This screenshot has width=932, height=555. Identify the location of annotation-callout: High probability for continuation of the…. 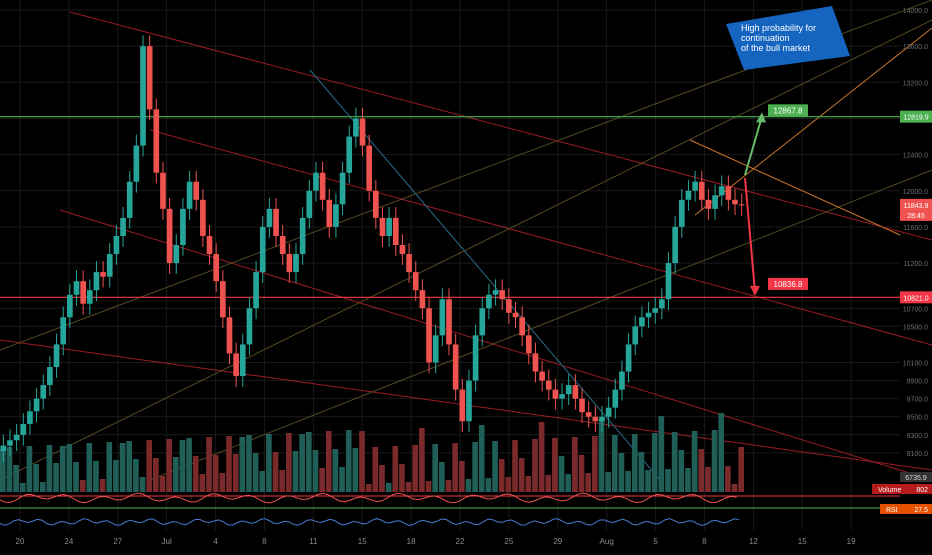
(788, 38).